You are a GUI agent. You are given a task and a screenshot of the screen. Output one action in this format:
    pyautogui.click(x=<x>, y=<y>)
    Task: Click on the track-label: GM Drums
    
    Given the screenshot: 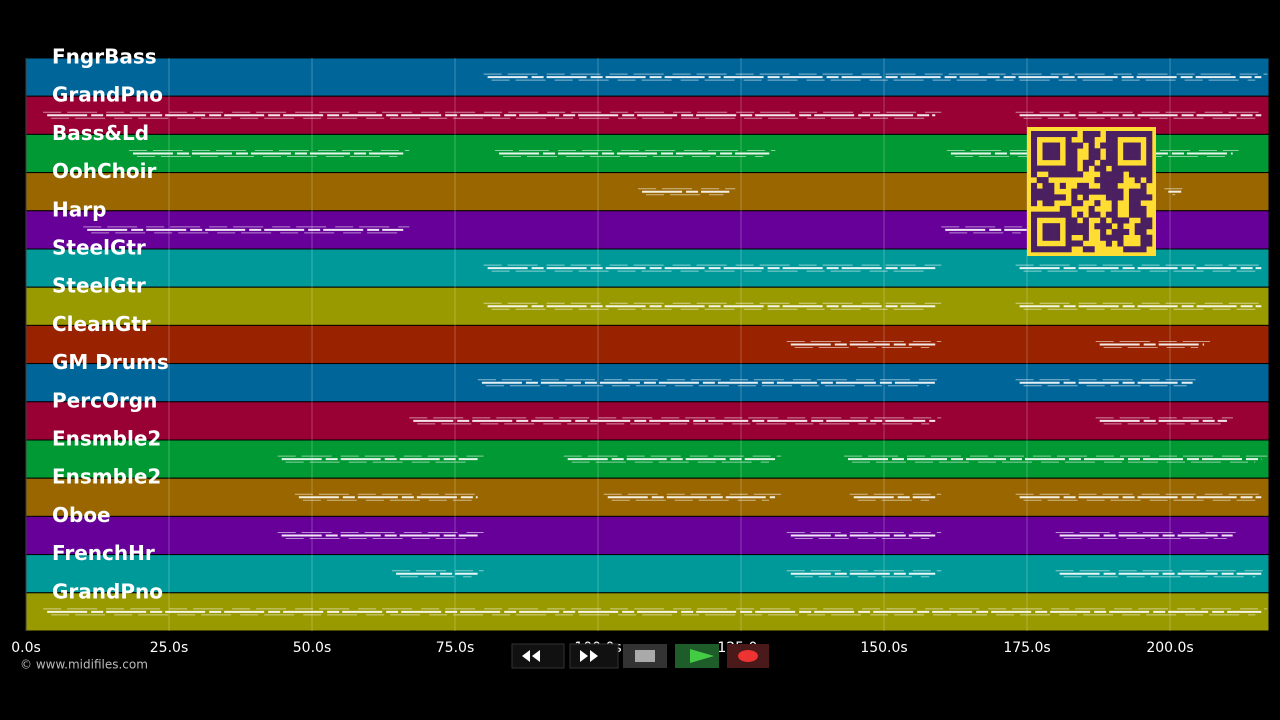 What is the action you would take?
    pyautogui.click(x=110, y=362)
    